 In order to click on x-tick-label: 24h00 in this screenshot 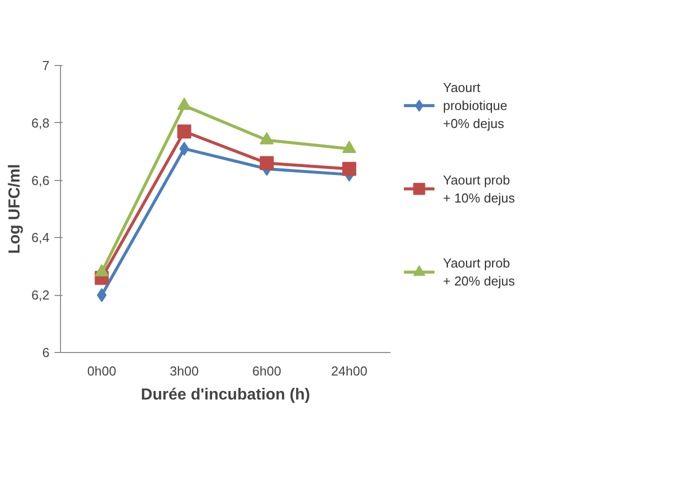, I will do `click(349, 371)`.